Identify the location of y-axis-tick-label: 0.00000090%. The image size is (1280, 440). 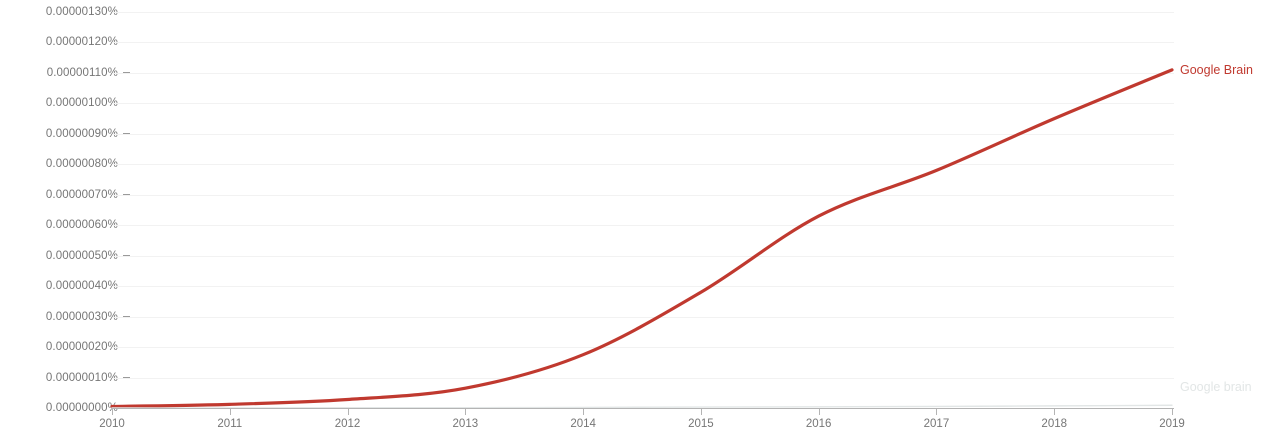
(81, 133).